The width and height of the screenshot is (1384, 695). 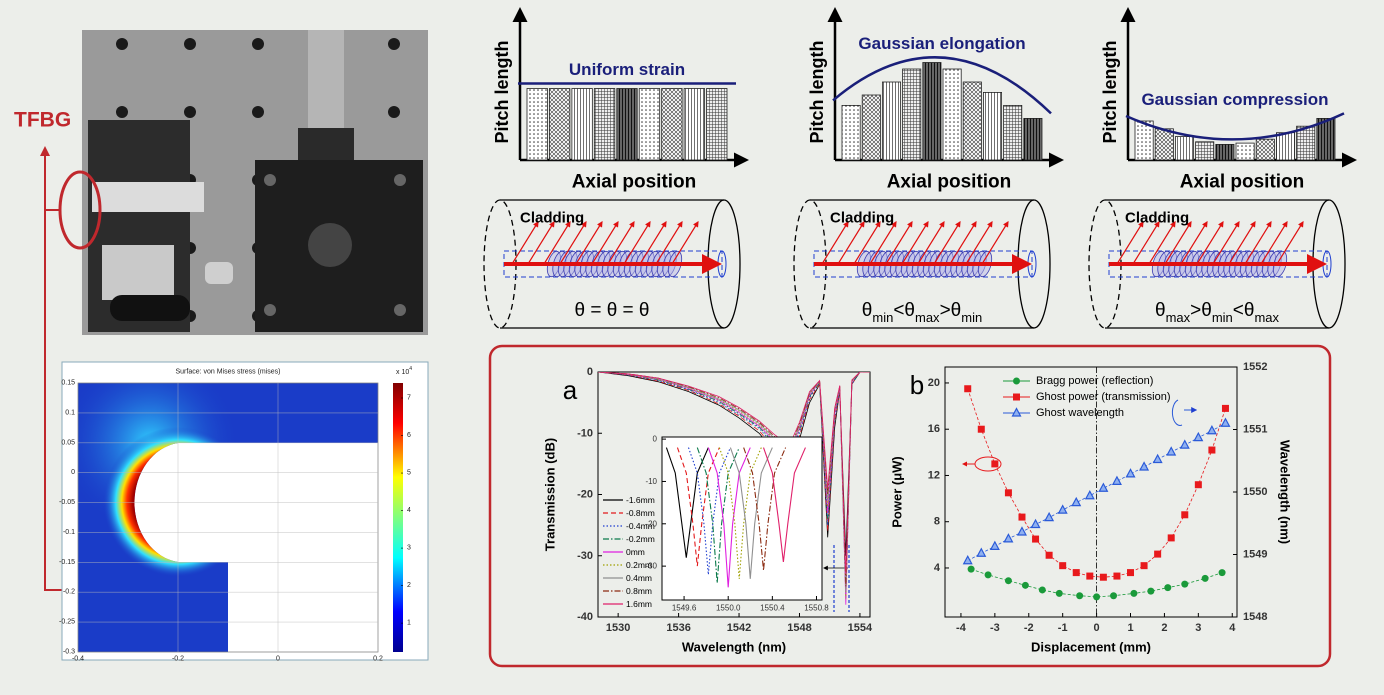 I want to click on inset-pointer, so click(x=836, y=578).